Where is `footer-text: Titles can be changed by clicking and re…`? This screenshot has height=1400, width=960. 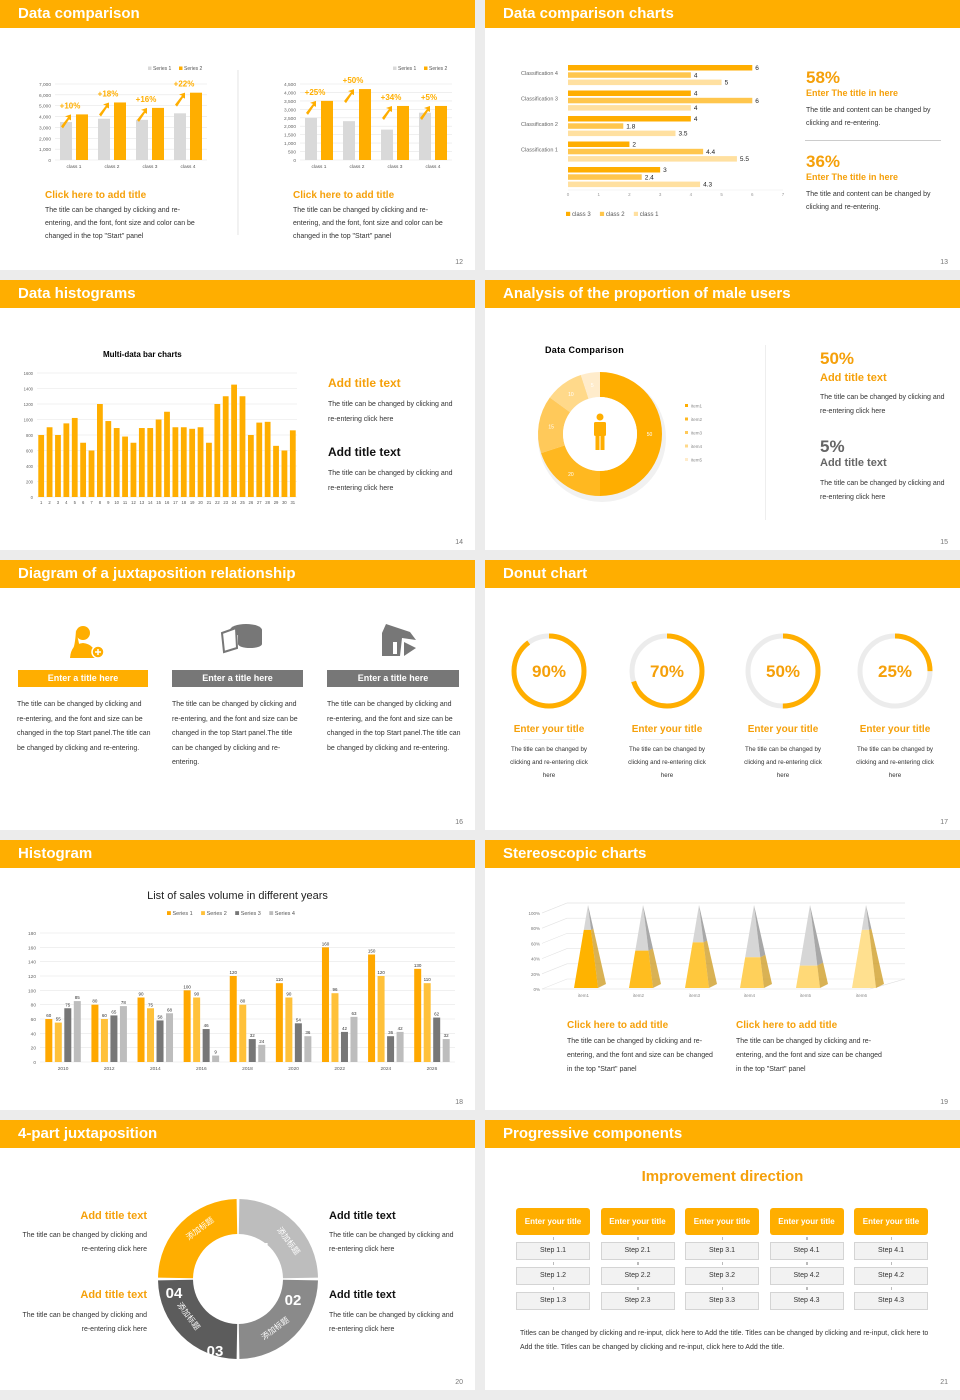 footer-text: Titles can be changed by clicking and re… is located at coordinates (724, 1340).